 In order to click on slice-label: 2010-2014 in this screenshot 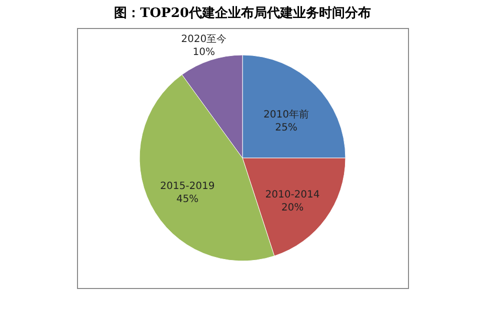, I will do `click(292, 194)`.